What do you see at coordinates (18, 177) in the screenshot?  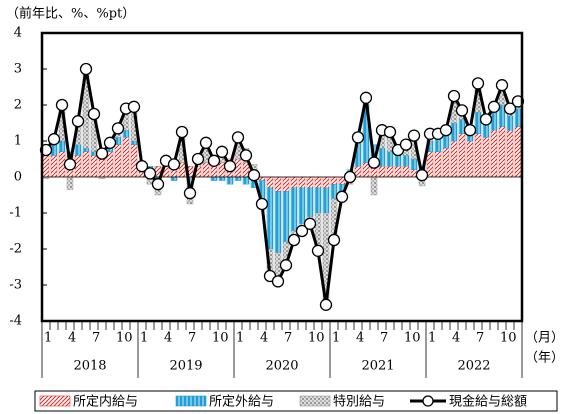 I see `y-tick-label: 0` at bounding box center [18, 177].